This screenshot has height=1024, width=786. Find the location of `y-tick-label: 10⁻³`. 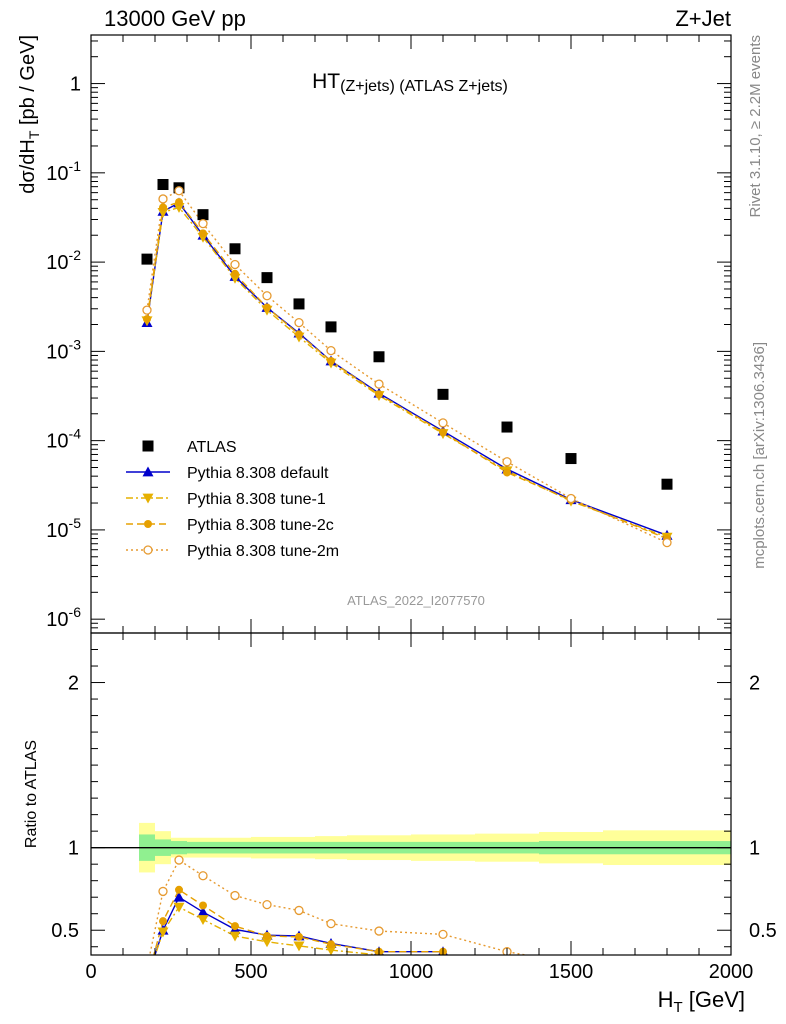

y-tick-label: 10⁻³ is located at coordinates (63, 349).